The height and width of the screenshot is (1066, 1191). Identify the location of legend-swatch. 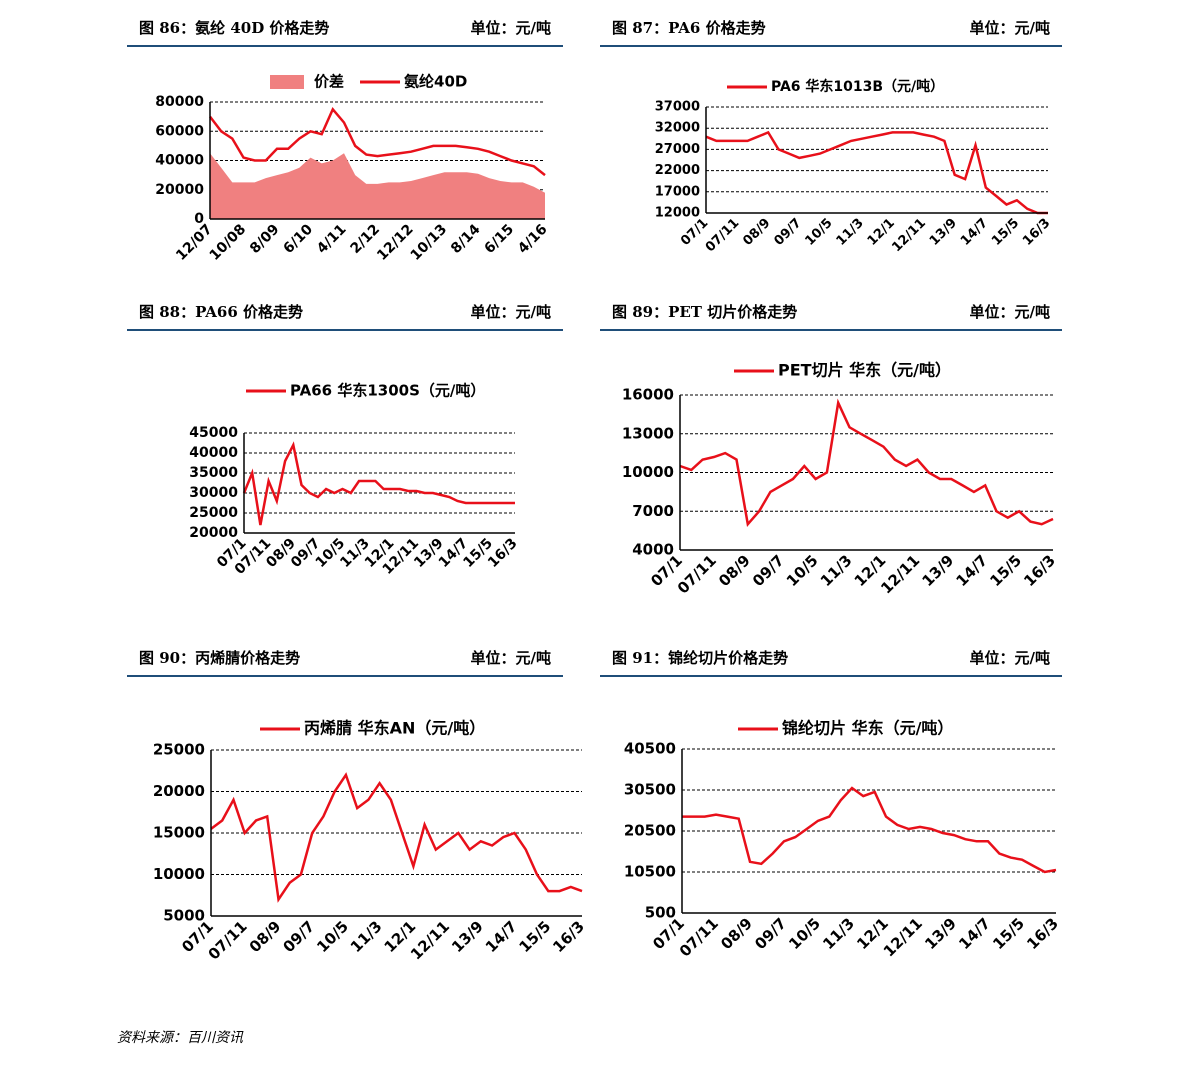
(287, 82).